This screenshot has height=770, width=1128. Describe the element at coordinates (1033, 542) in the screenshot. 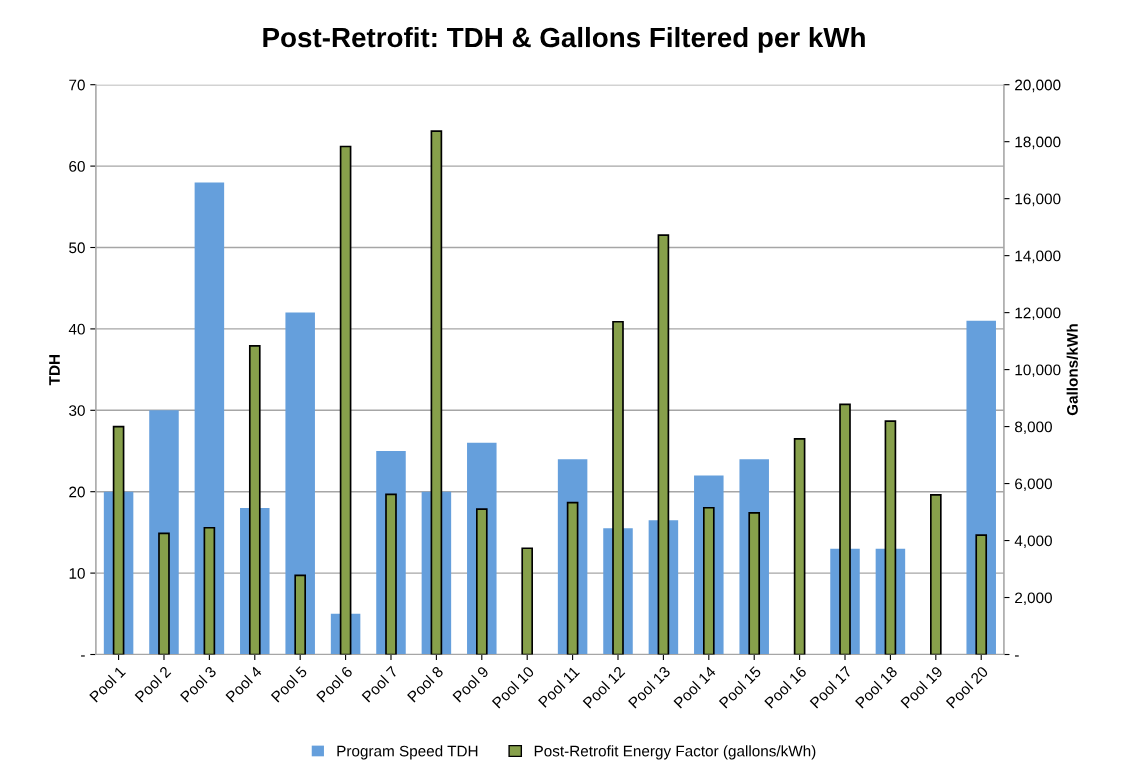

I see `y2-tick-label: 4,000` at that location.